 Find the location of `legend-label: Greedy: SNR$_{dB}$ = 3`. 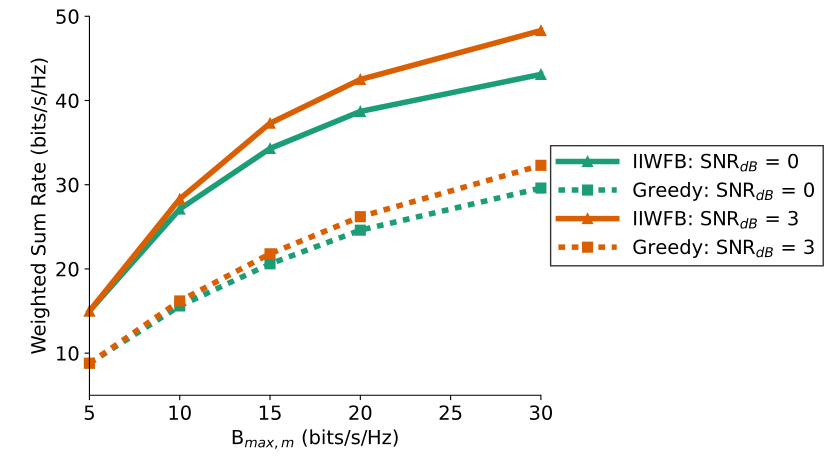

legend-label: Greedy: SNR$_{dB}$ = 3 is located at coordinates (723, 248).